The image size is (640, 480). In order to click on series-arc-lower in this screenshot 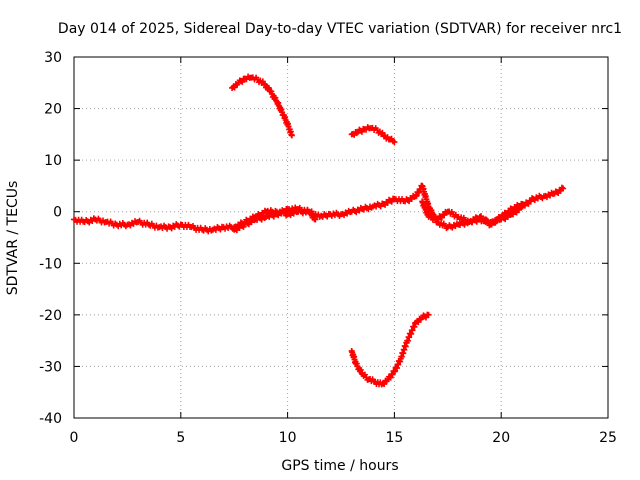, I will do `click(390, 349)`.